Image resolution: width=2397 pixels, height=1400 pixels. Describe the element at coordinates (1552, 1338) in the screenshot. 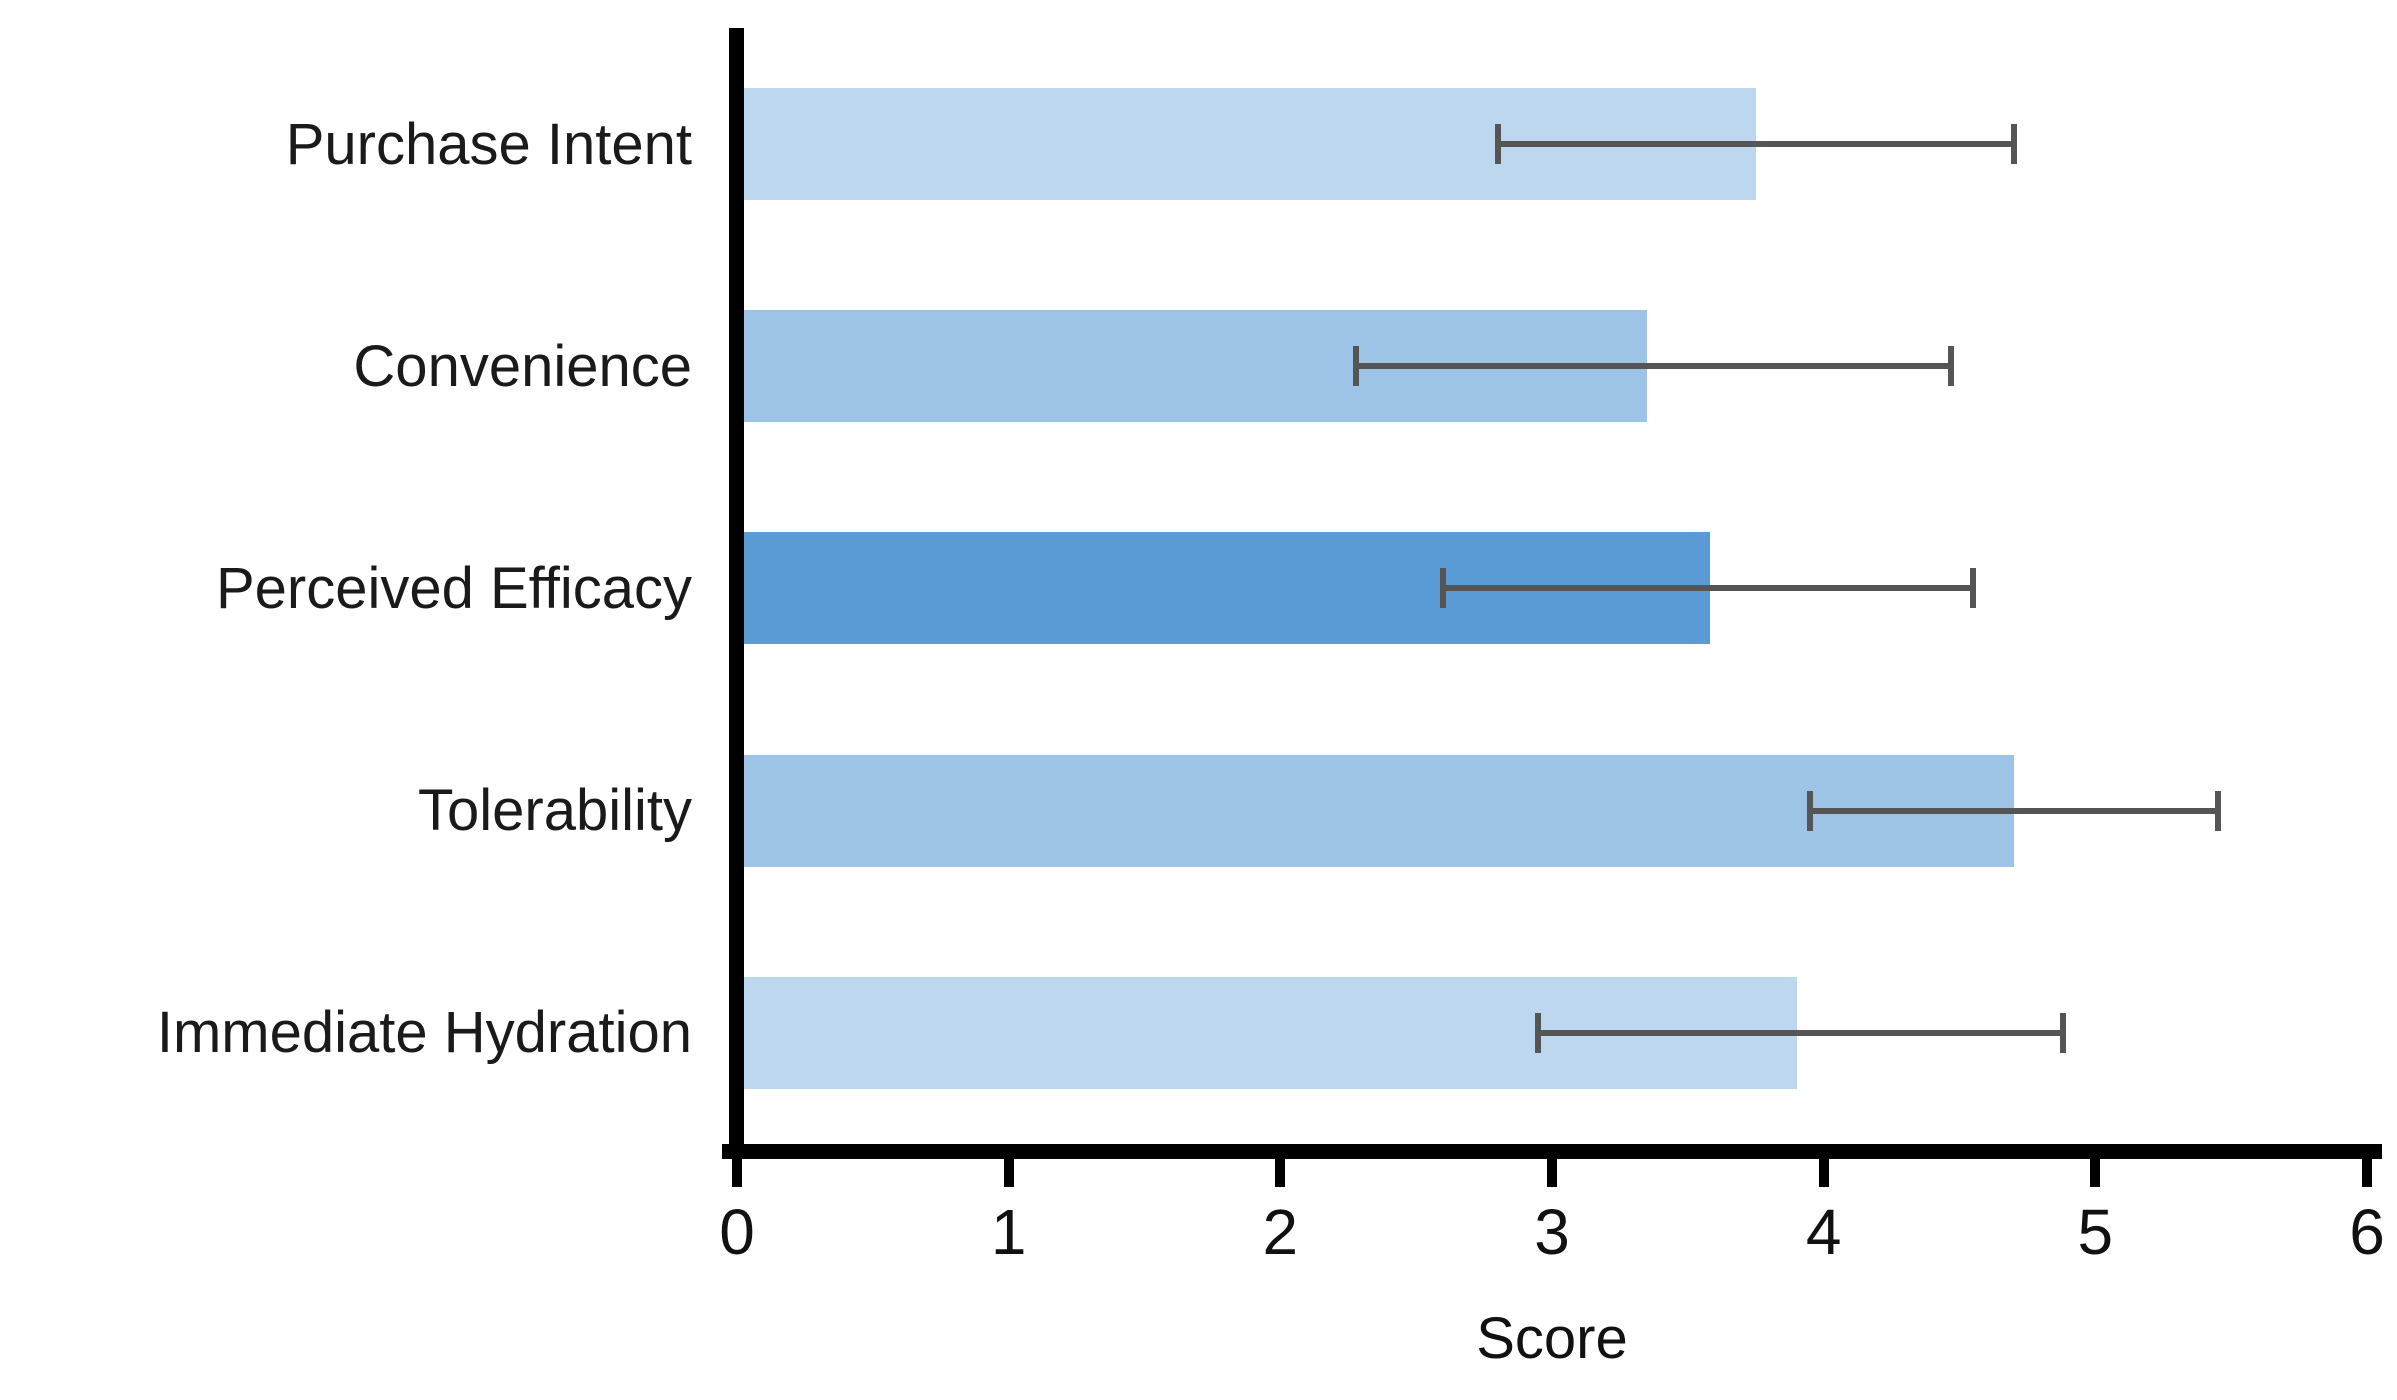

I see `x-axis-title: Score` at that location.